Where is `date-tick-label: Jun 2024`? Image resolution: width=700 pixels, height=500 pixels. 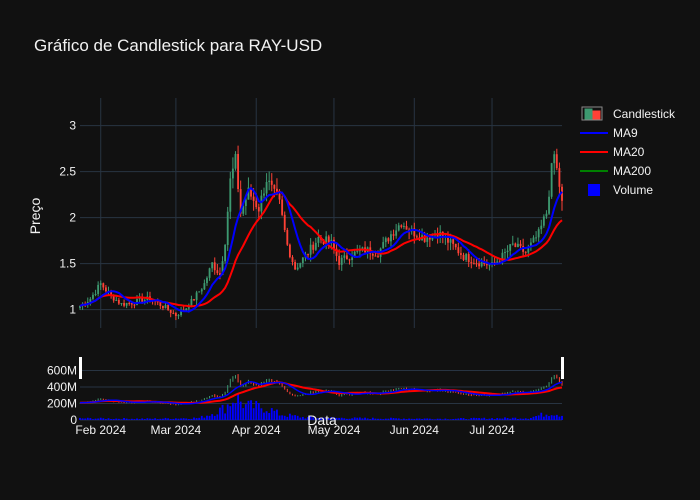
date-tick-label: Jun 2024 is located at coordinates (415, 430).